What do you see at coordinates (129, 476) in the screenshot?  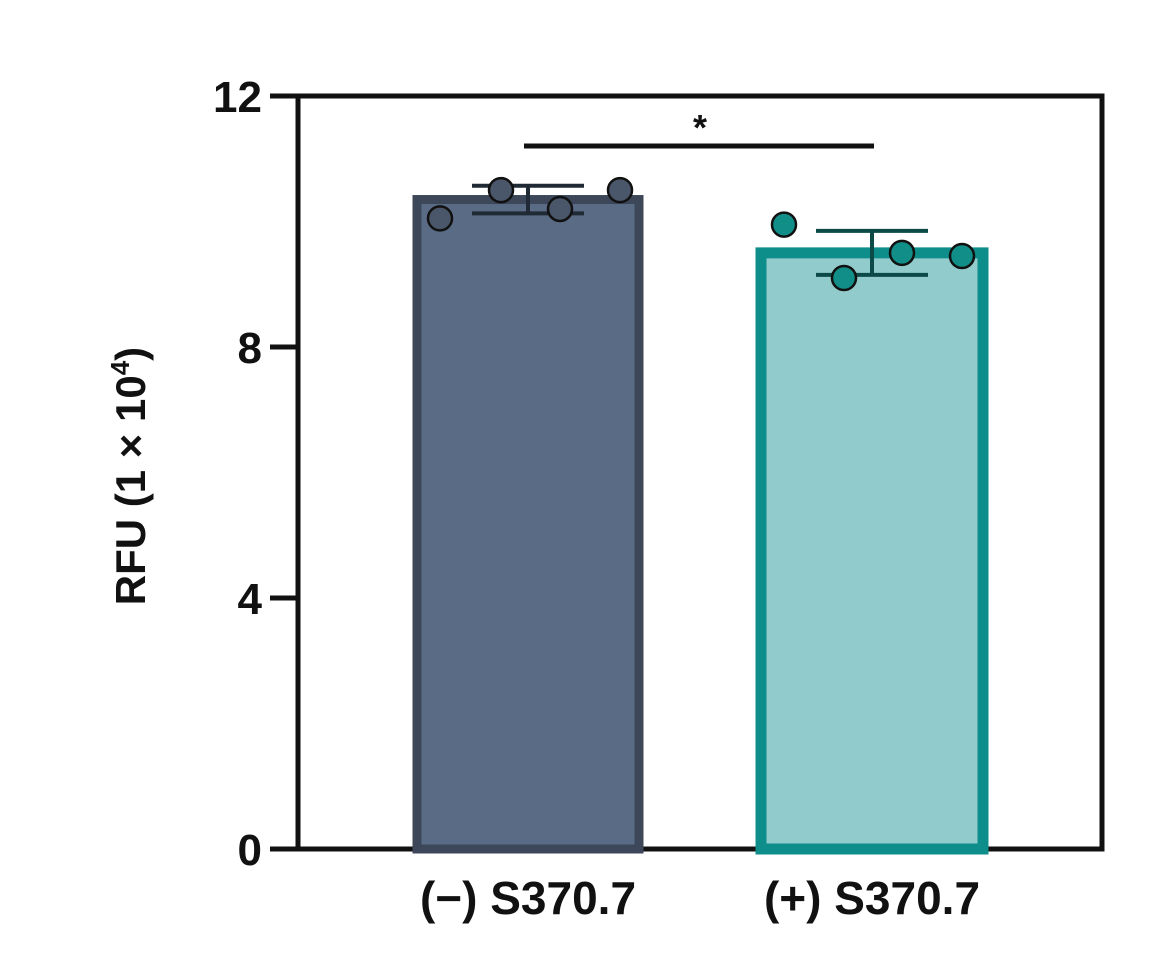 I see `y-axis-label: RFU (1 × 104)` at bounding box center [129, 476].